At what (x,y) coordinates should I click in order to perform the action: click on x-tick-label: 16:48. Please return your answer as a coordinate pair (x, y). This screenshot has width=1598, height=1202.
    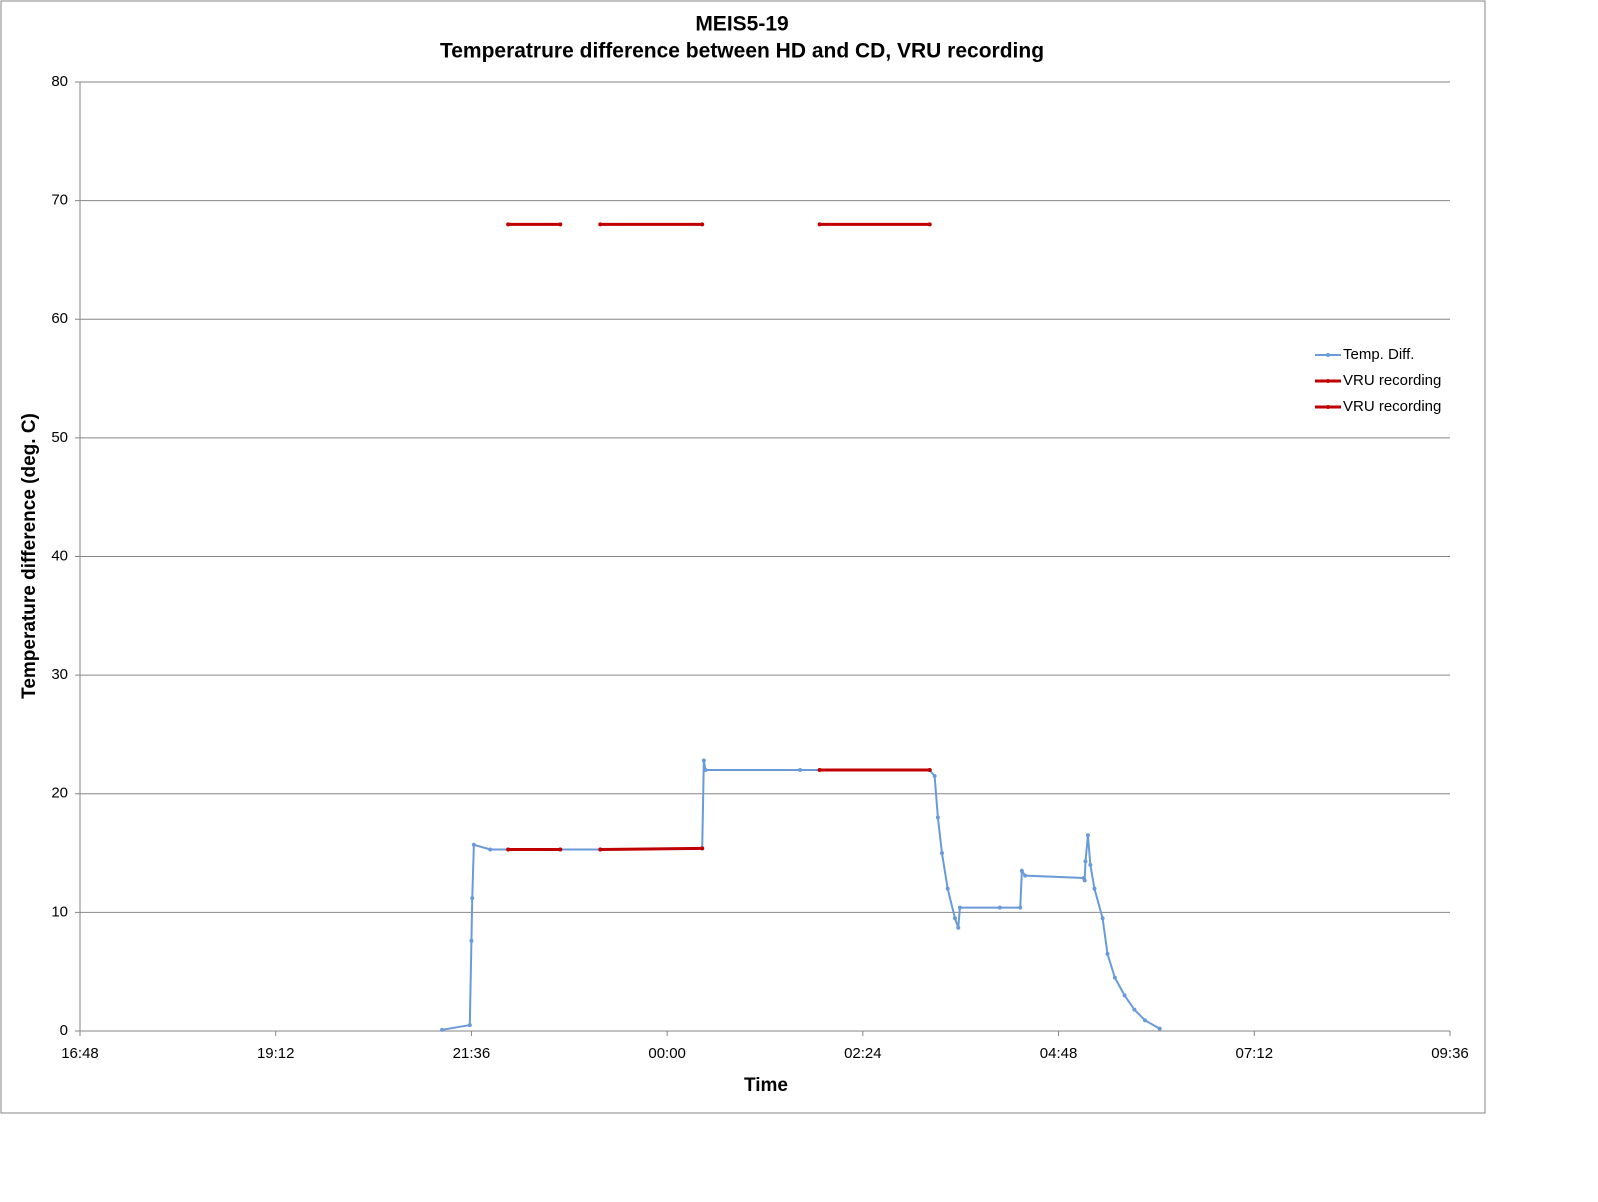
    Looking at the image, I should click on (80, 1053).